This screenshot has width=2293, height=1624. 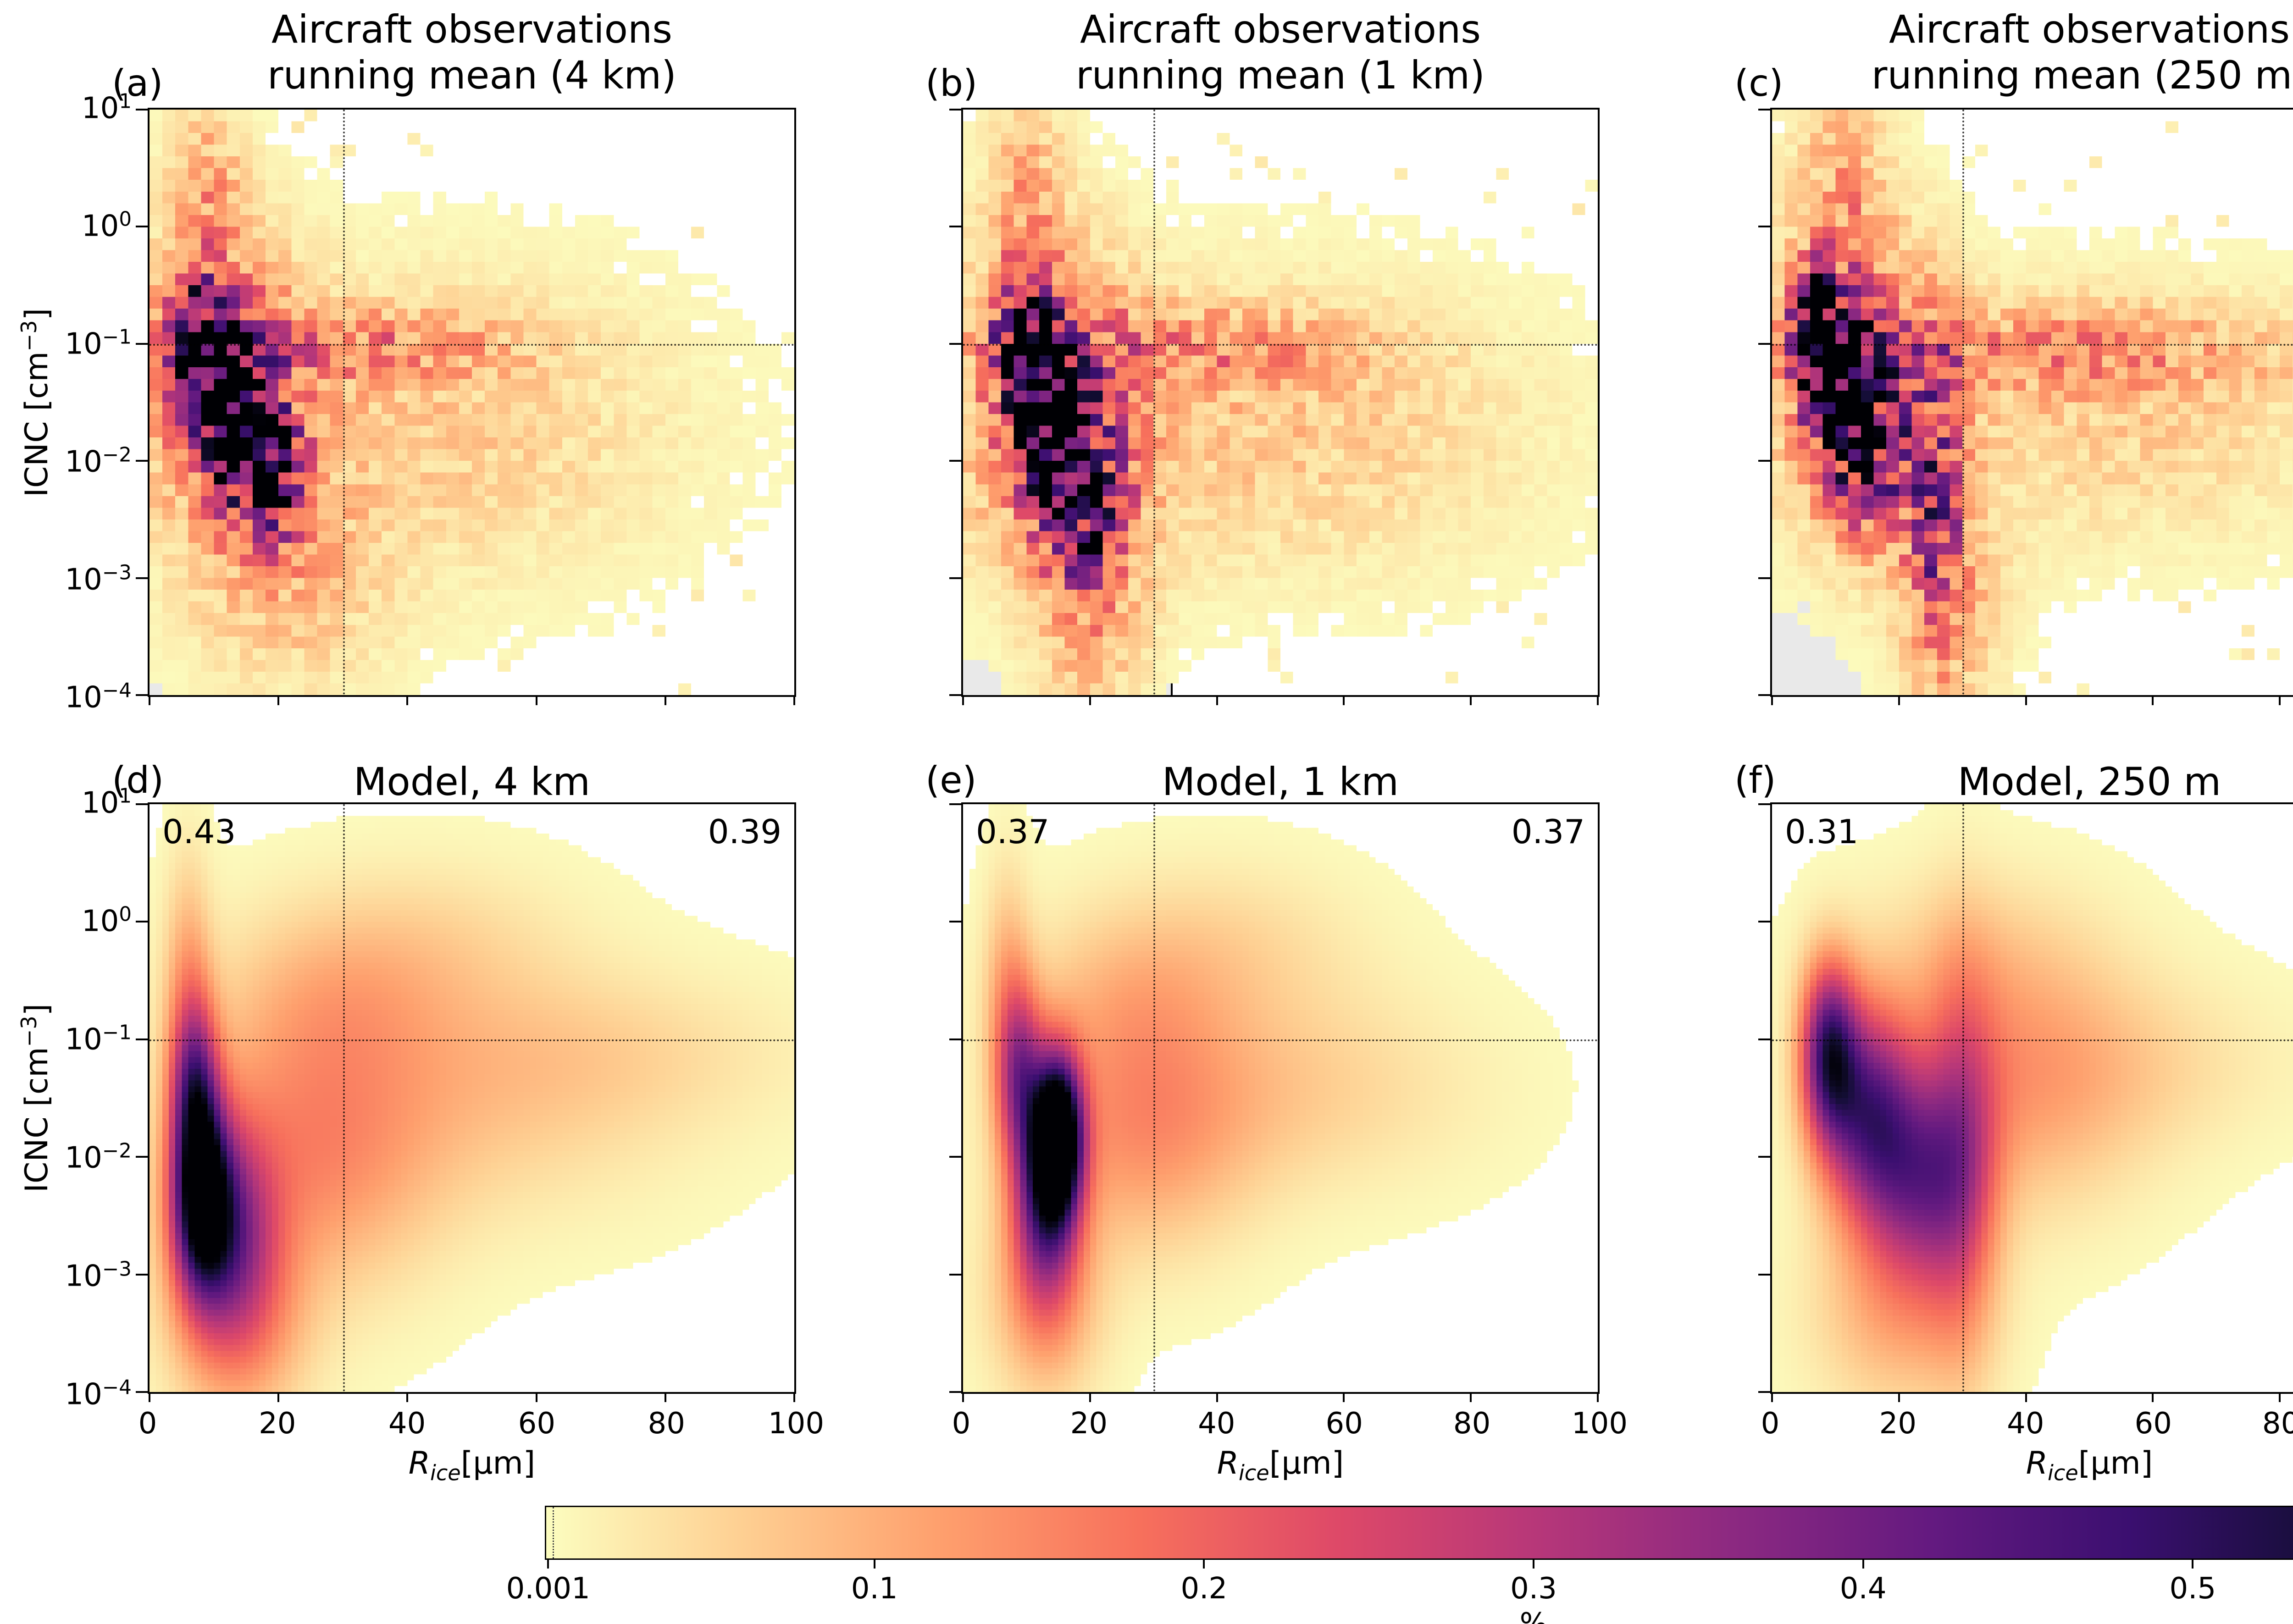 I want to click on x-tick-label: 100, so click(x=796, y=1424).